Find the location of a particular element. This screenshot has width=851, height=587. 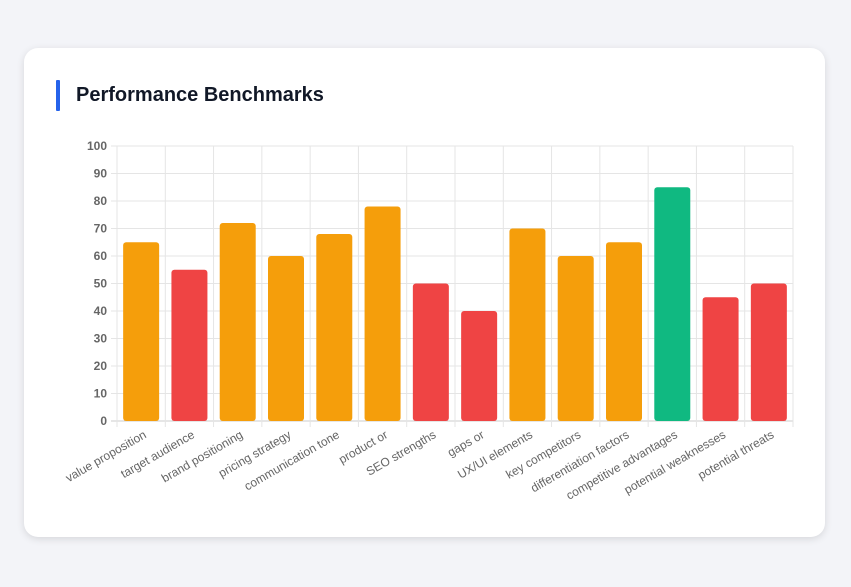

y-tick-label: 30 is located at coordinates (101, 339).